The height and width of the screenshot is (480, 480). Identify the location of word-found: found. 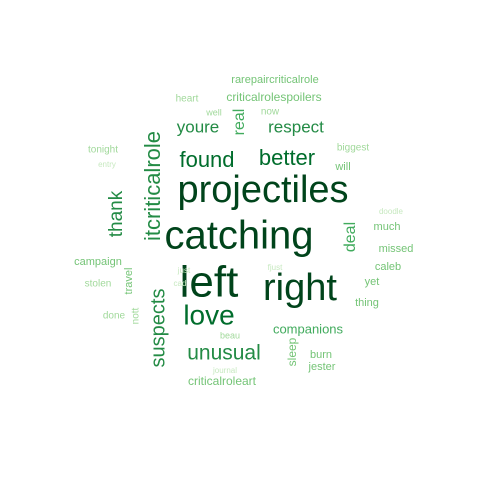
(206, 159).